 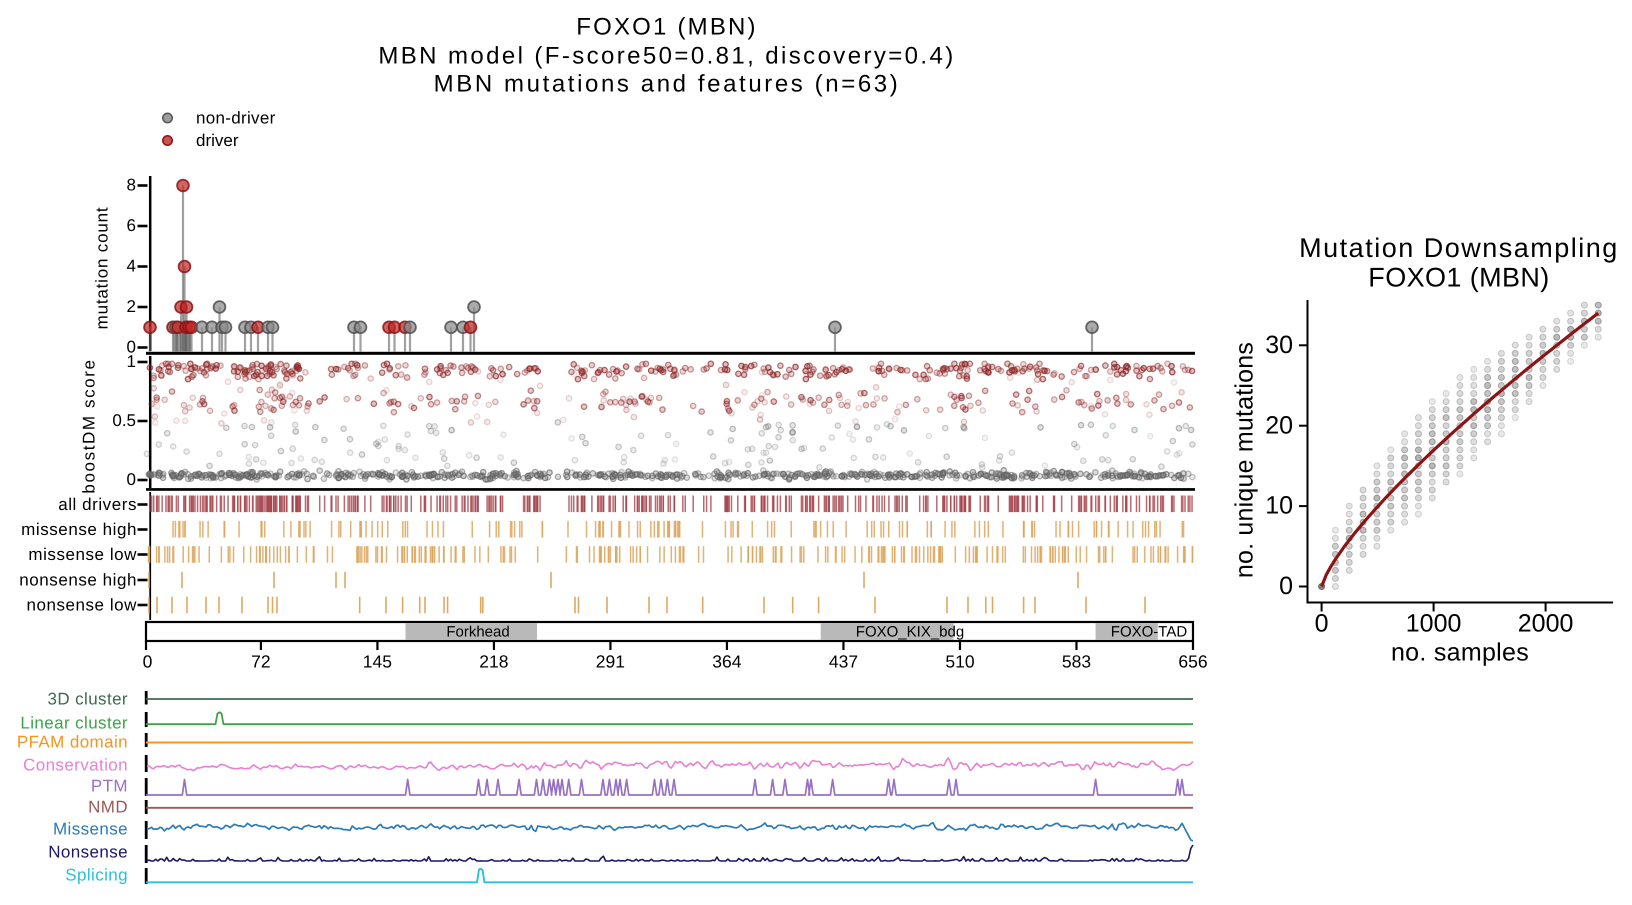 What do you see at coordinates (131, 306) in the screenshot?
I see `svg-text: 2` at bounding box center [131, 306].